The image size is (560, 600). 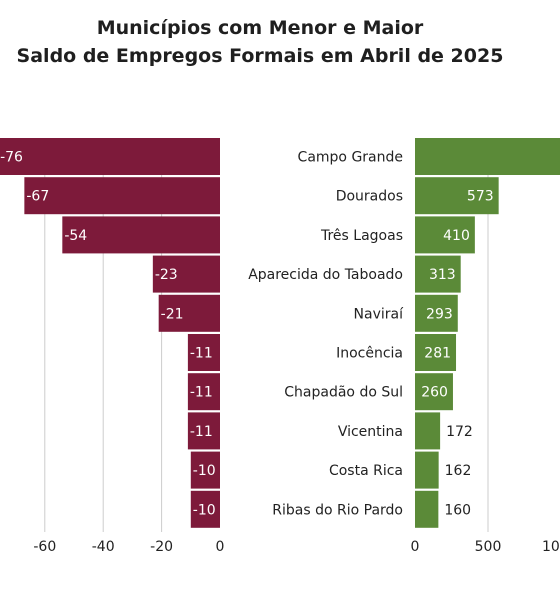 What do you see at coordinates (11, 158) in the screenshot?
I see `negative-bar-value-label: -76` at bounding box center [11, 158].